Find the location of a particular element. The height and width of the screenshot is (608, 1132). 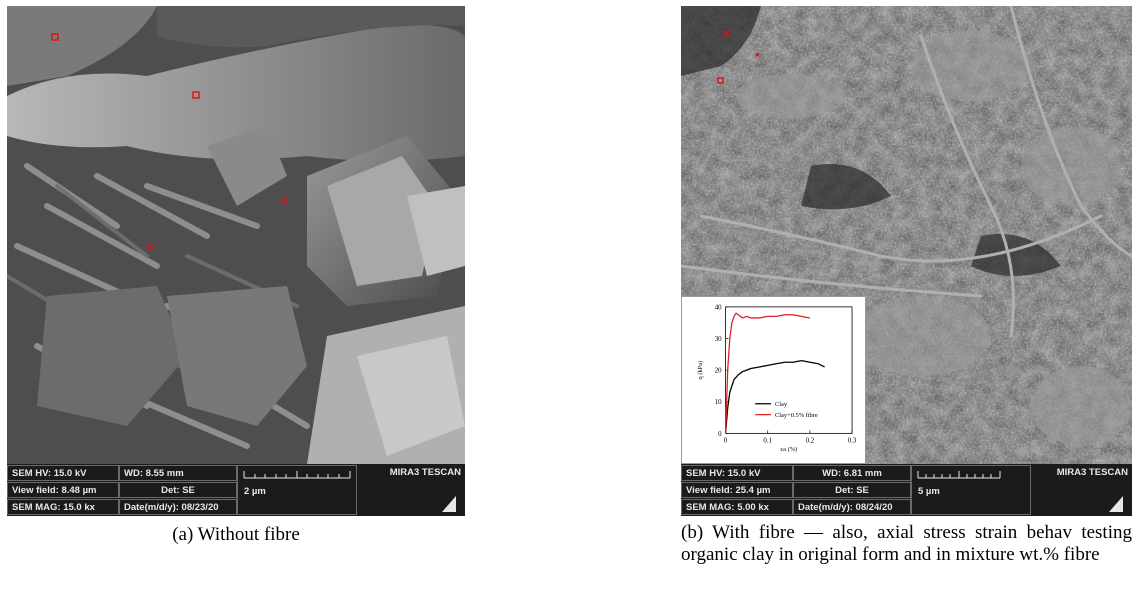

wd-readout: WD: 6.81 mm is located at coordinates (852, 473).